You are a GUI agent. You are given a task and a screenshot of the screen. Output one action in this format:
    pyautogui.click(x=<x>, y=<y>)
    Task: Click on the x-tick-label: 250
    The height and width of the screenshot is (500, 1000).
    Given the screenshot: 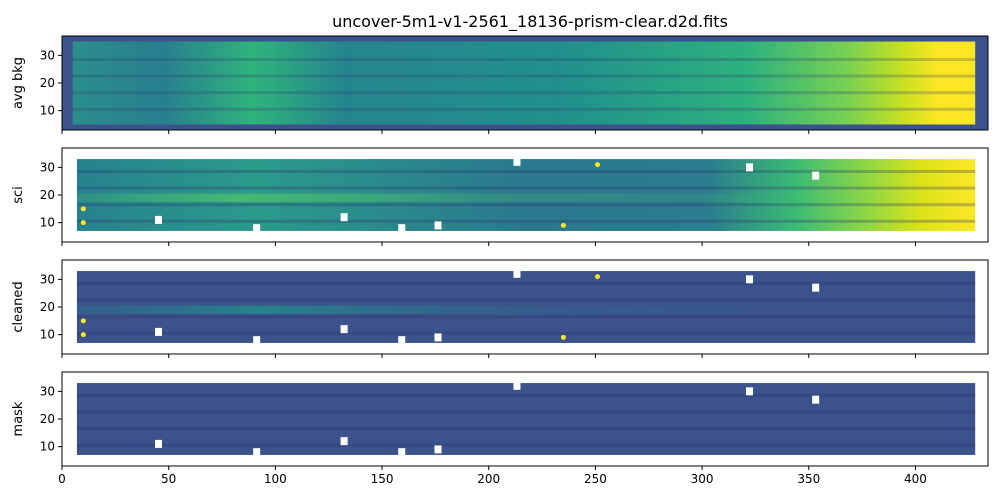 What is the action you would take?
    pyautogui.click(x=595, y=479)
    